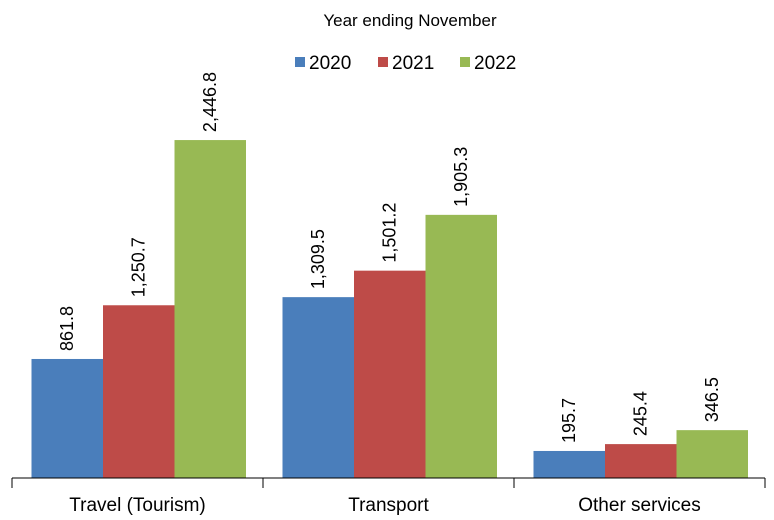 Image resolution: width=774 pixels, height=520 pixels. I want to click on legend-label-2022: 2022, so click(495, 63).